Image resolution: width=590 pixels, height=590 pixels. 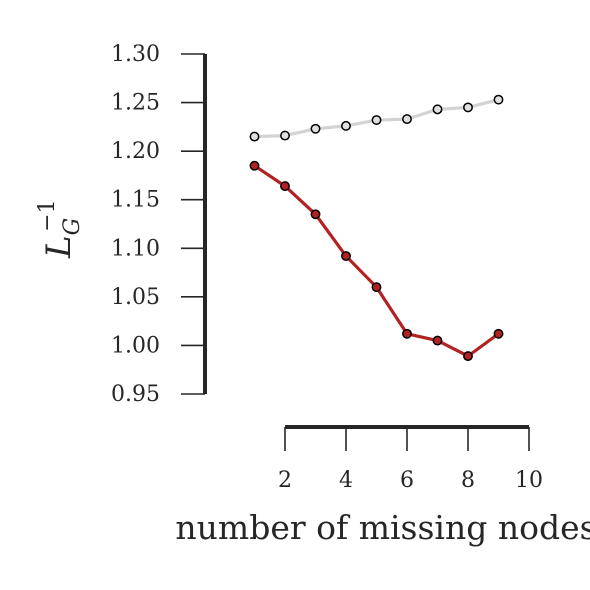 I want to click on y-axis-label: LG−1, so click(x=60, y=229).